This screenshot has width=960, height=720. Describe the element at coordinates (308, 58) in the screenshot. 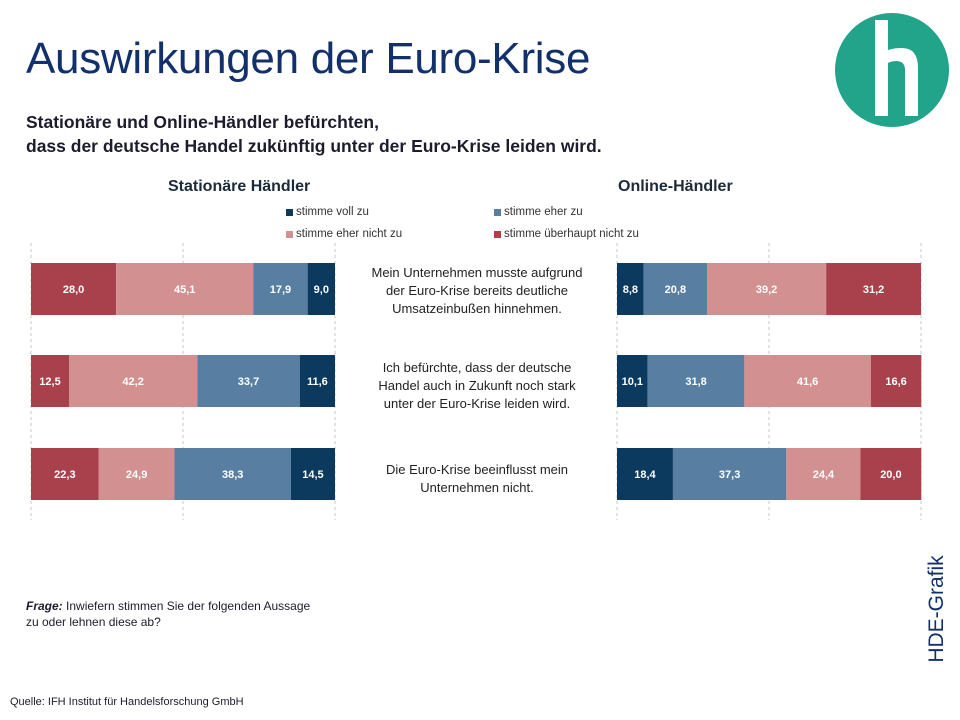

I see `page-title: Auswirkungen der Euro-Krise` at that location.